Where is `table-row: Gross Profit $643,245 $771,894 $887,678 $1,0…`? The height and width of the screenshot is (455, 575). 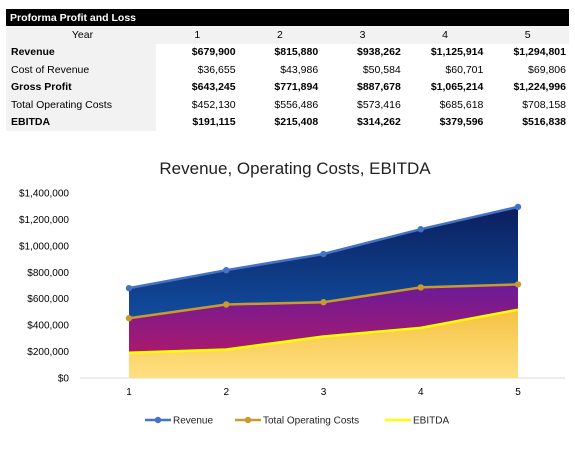 table-row: Gross Profit $643,245 $771,894 $887,678 $1,0… is located at coordinates (287, 87).